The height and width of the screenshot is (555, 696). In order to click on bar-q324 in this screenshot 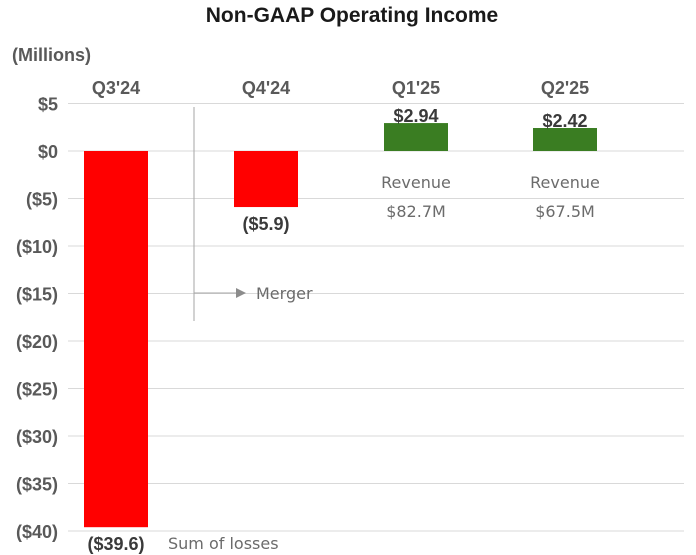, I will do `click(116, 339)`.